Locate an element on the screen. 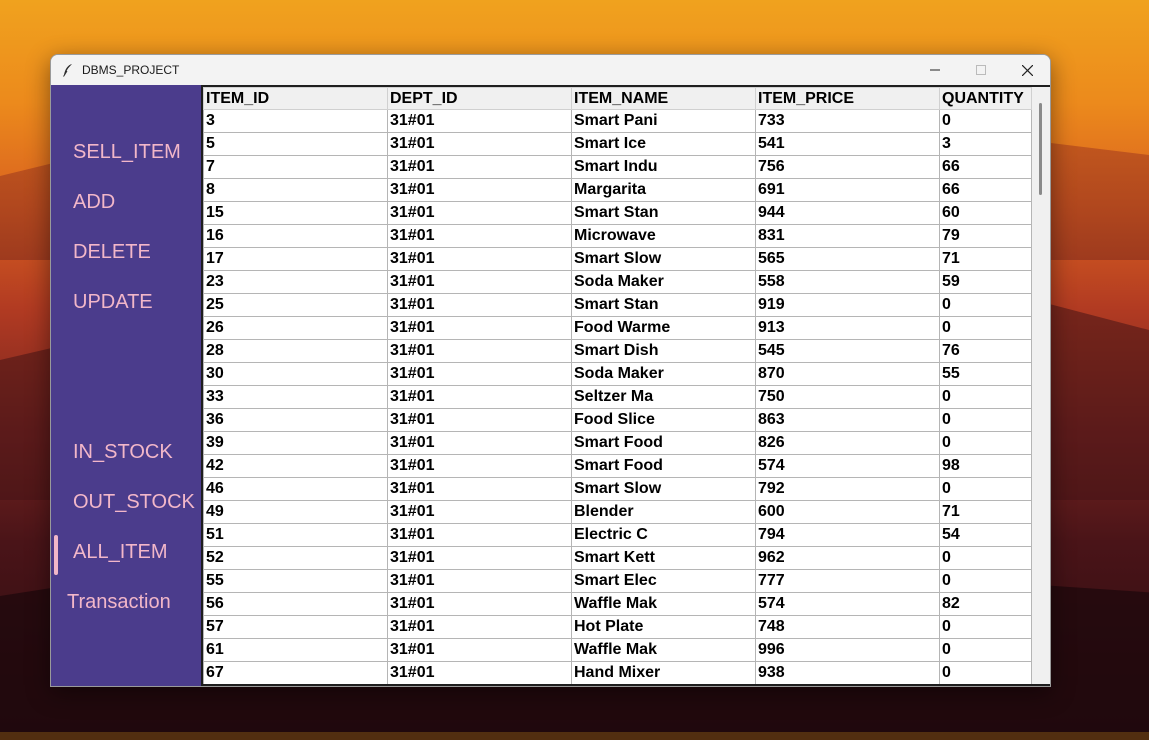  window-controls is located at coordinates (981, 70).